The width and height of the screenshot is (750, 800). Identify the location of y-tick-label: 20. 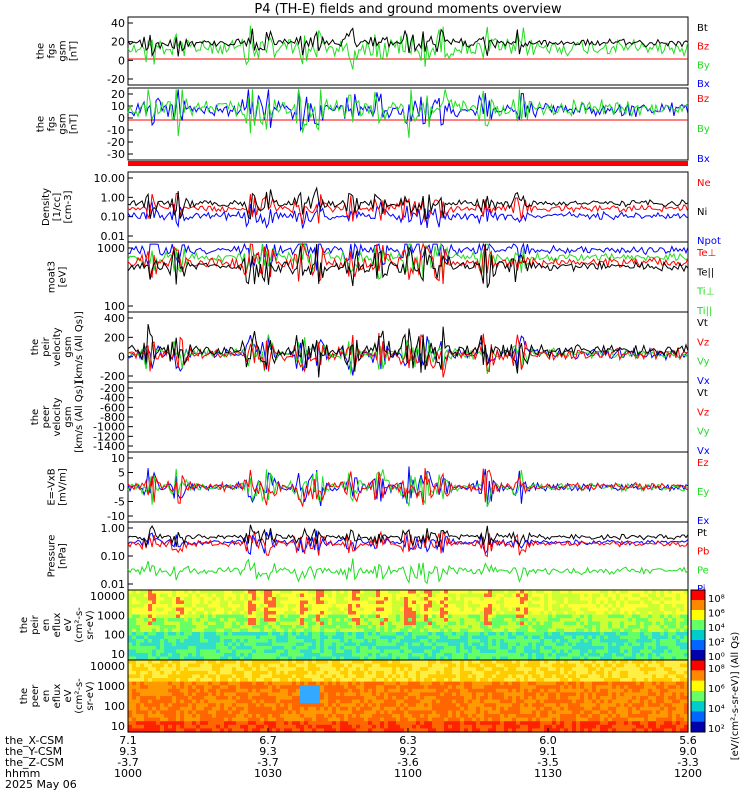
(118, 94).